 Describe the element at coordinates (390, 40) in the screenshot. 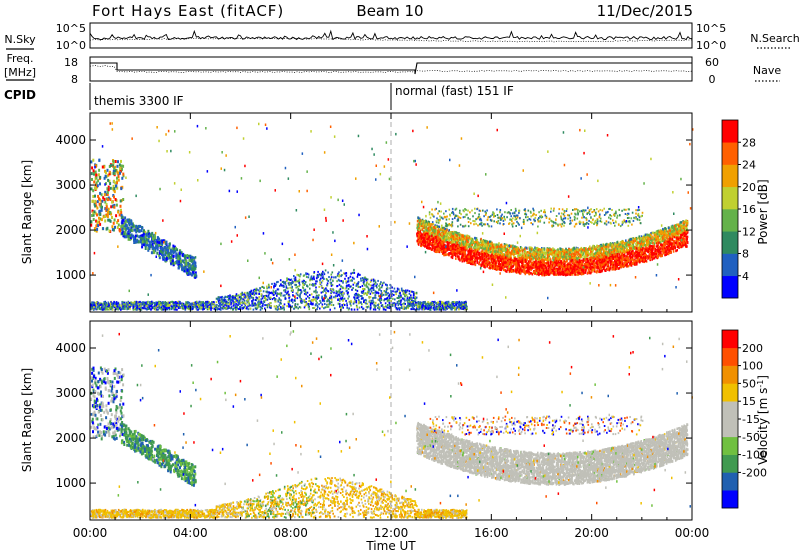

I see `noise-search-line` at that location.